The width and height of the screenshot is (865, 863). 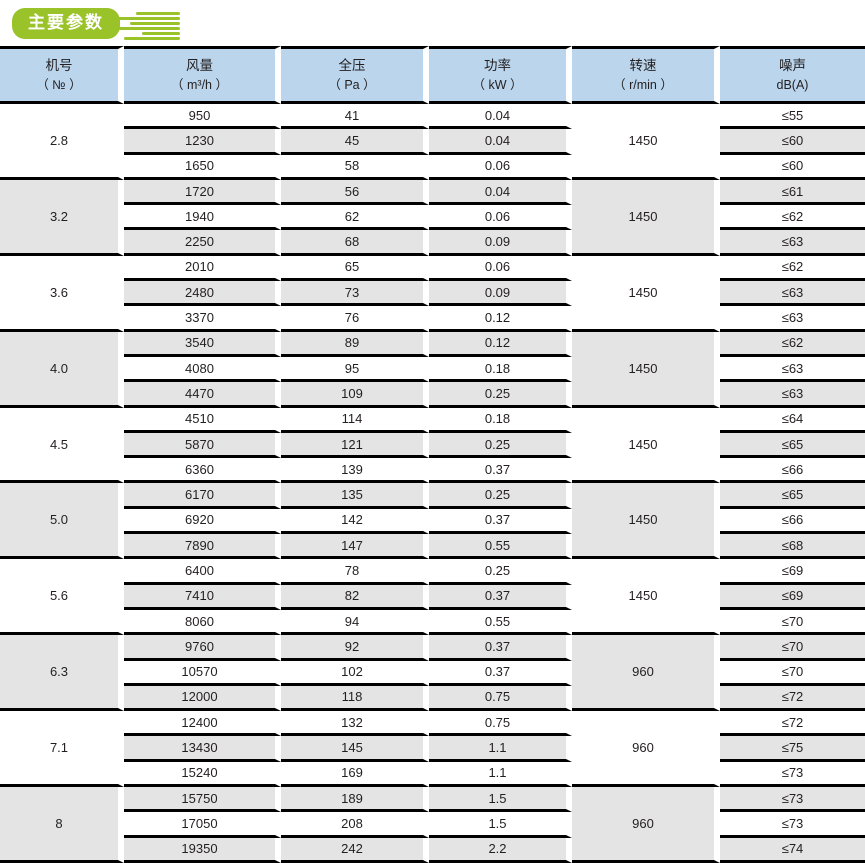 I want to click on section-header: 主要参数, so click(x=432, y=23).